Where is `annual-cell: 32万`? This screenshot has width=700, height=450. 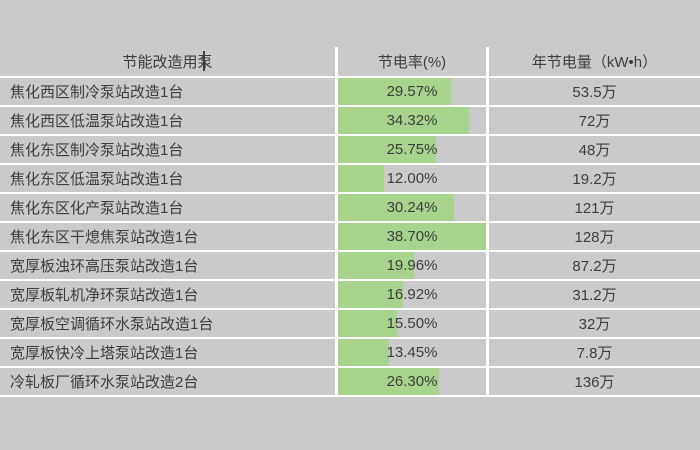 annual-cell: 32万 is located at coordinates (594, 323).